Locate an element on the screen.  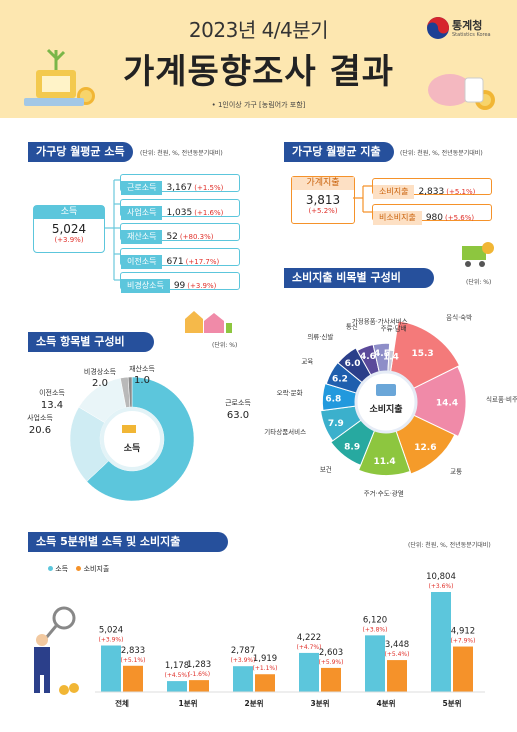
spend-unit: (단위: 천원, %, 전년동분기대비) is located at coordinates (441, 153).